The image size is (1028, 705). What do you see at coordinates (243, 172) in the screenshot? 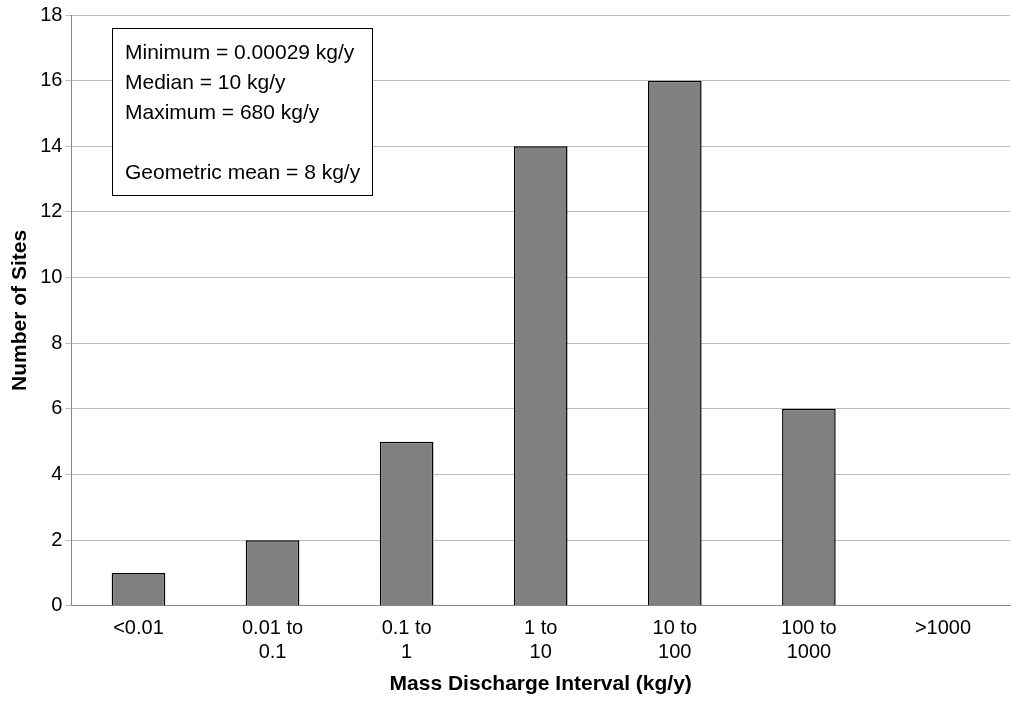
I see `annotation: Geometric mean = 8 kg/y` at bounding box center [243, 172].